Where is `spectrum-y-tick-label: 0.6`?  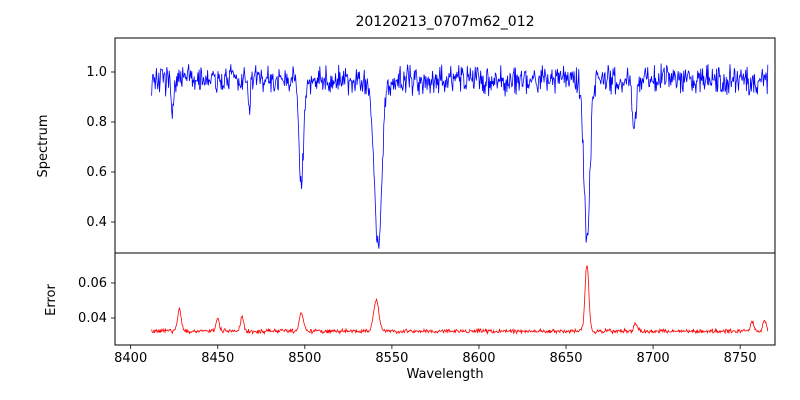
spectrum-y-tick-label: 0.6 is located at coordinates (96, 172).